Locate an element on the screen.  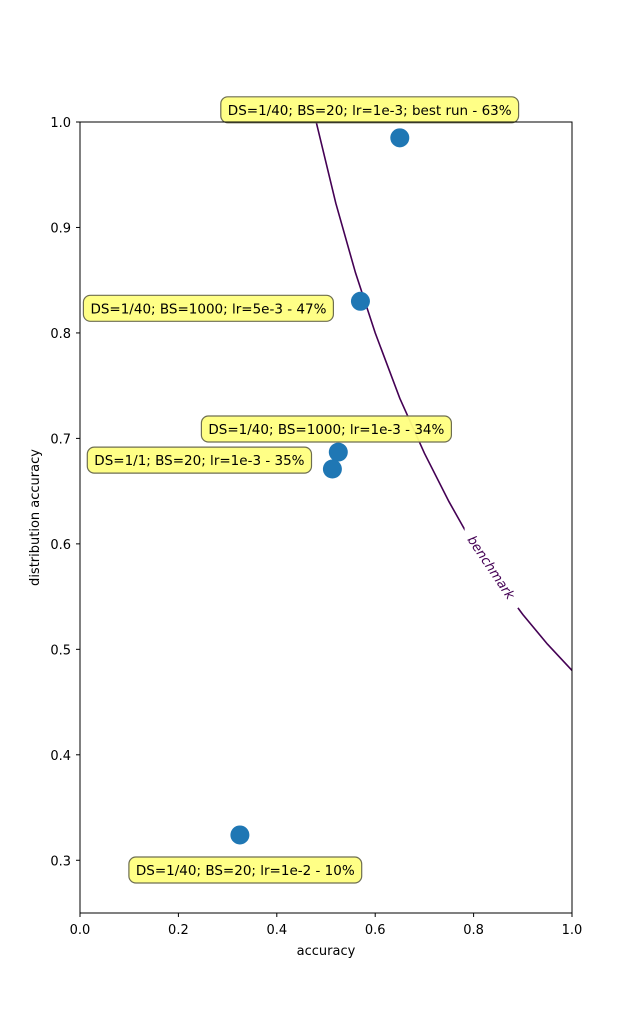
y-tick-label: 0.5 is located at coordinates (60, 650).